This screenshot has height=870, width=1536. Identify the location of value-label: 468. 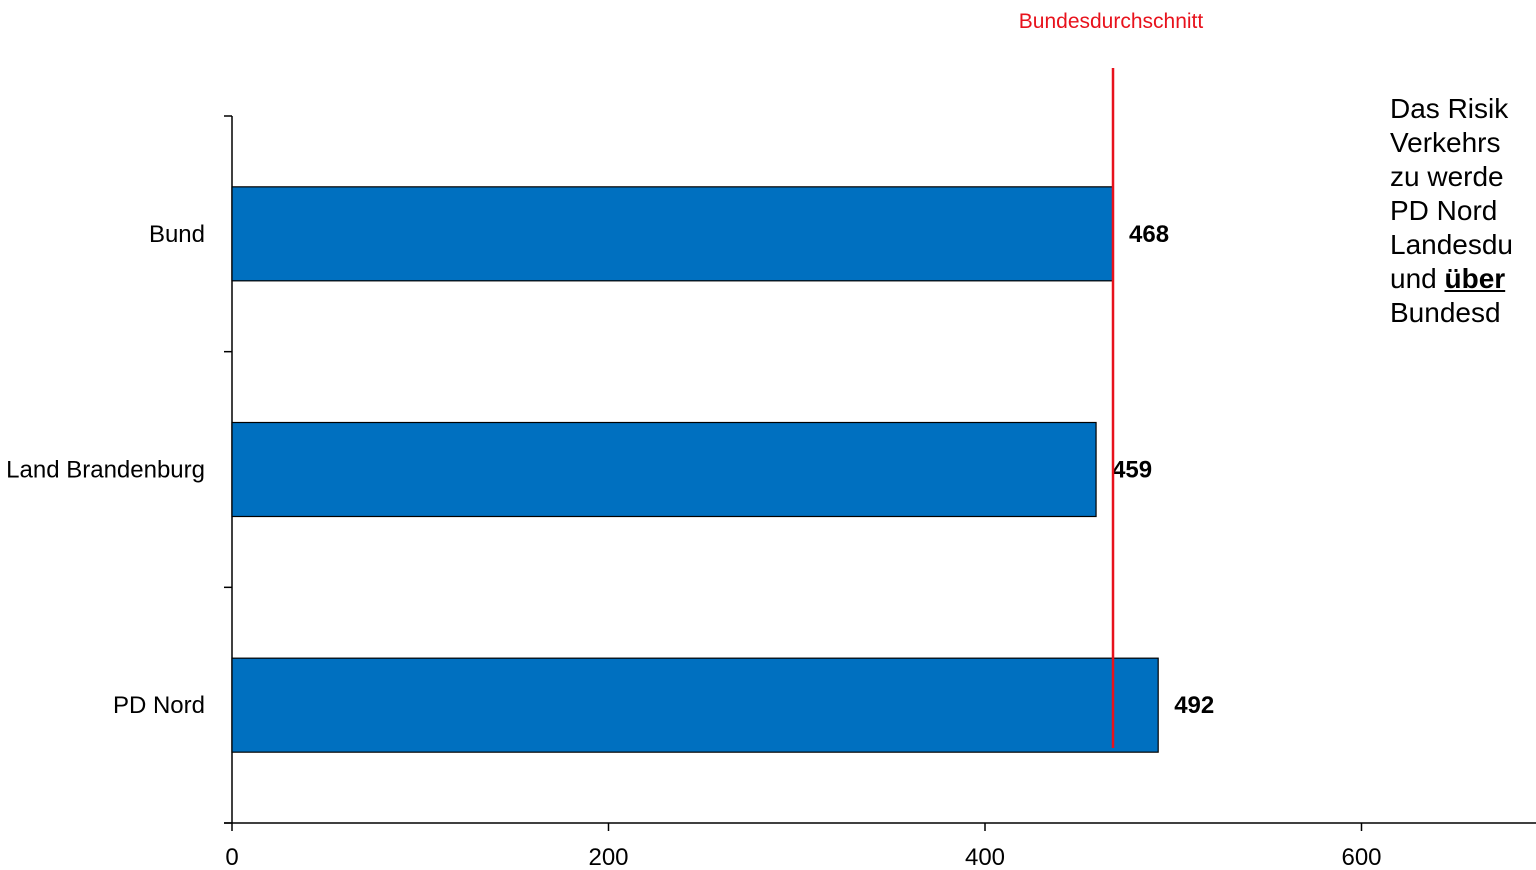
(1149, 234).